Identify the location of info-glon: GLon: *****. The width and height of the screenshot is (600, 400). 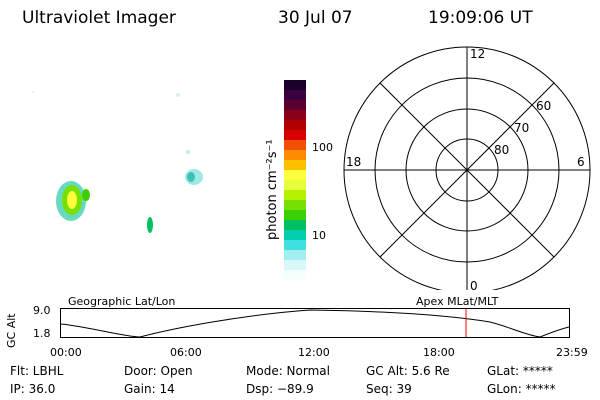
(521, 389).